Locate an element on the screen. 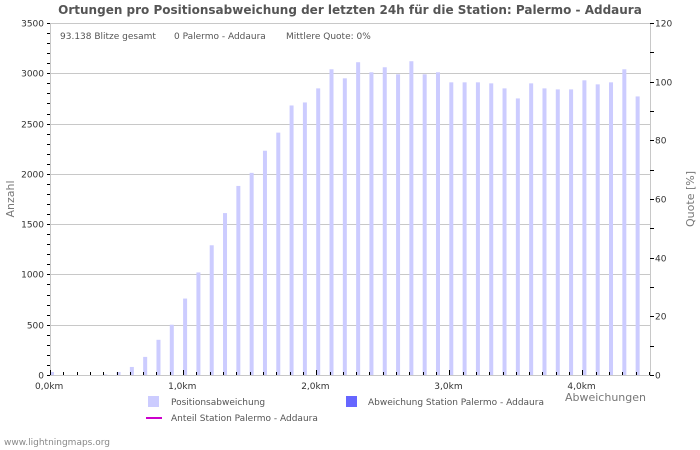  info-station-count: 0 Palermo - Addaura is located at coordinates (220, 37).